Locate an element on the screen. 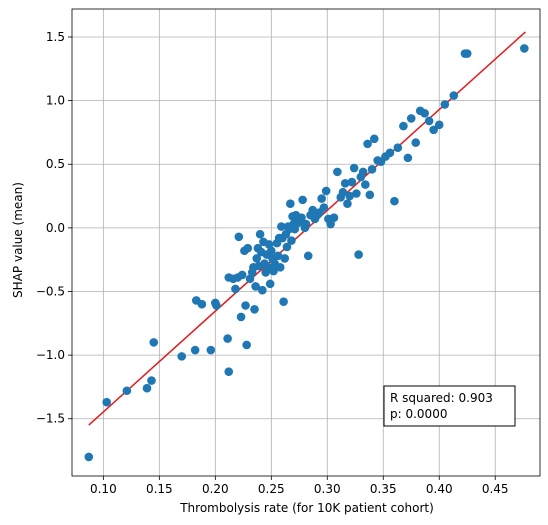 The height and width of the screenshot is (525, 548). y-tick-label: 0.5 is located at coordinates (55, 164).